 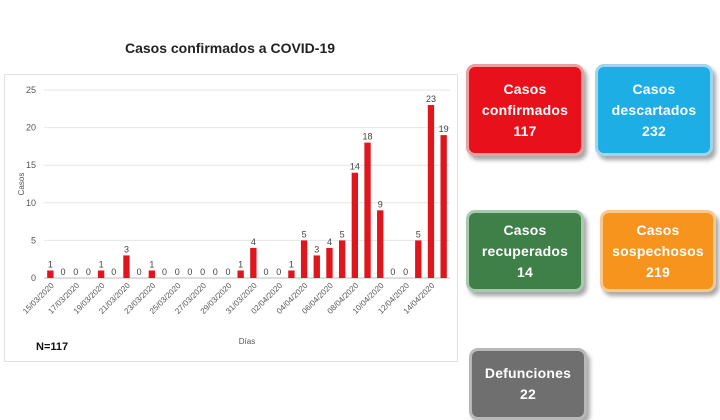 I want to click on deaths-value: 22, so click(x=528, y=394).